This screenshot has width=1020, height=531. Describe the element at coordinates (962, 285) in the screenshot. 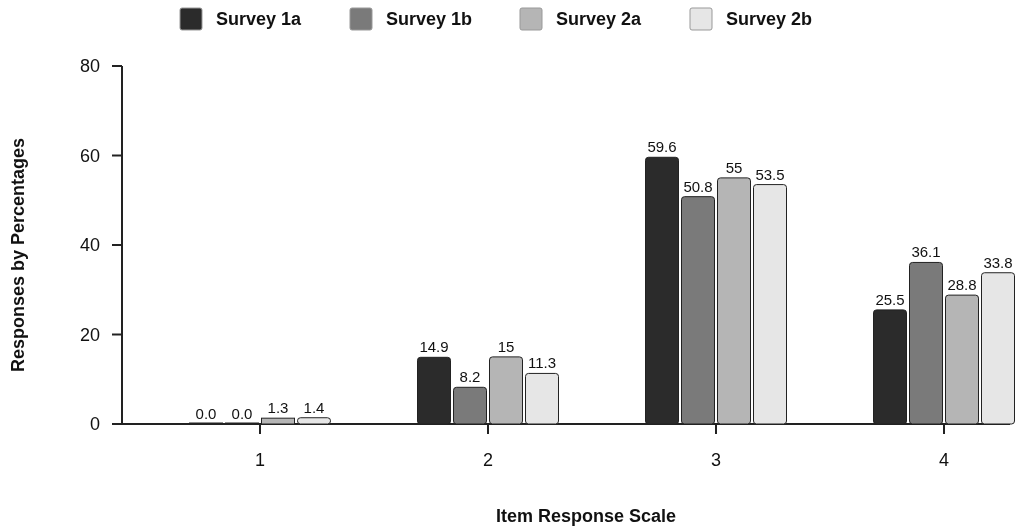

I see `data-label: 28.8` at that location.